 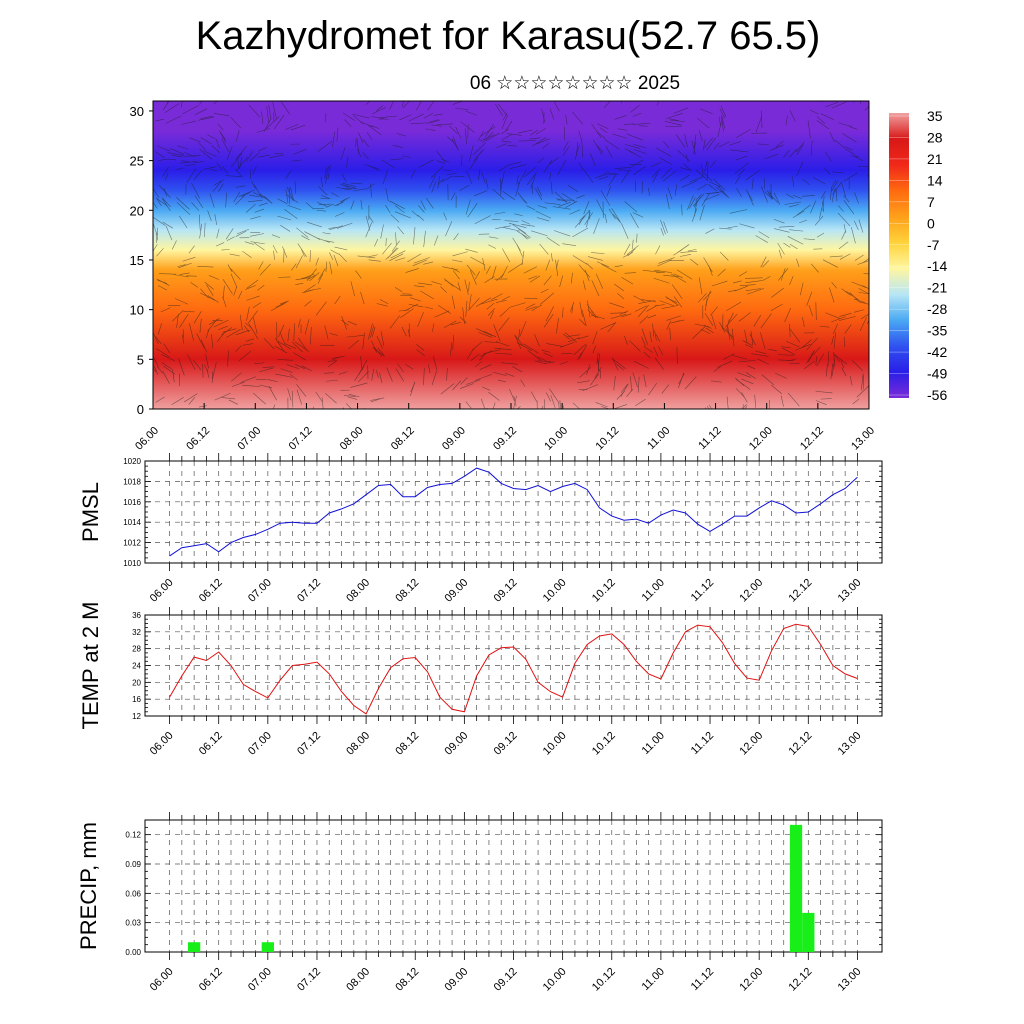 What do you see at coordinates (607, 439) in the screenshot?
I see `heatmap-x-tick-label: 10.12` at bounding box center [607, 439].